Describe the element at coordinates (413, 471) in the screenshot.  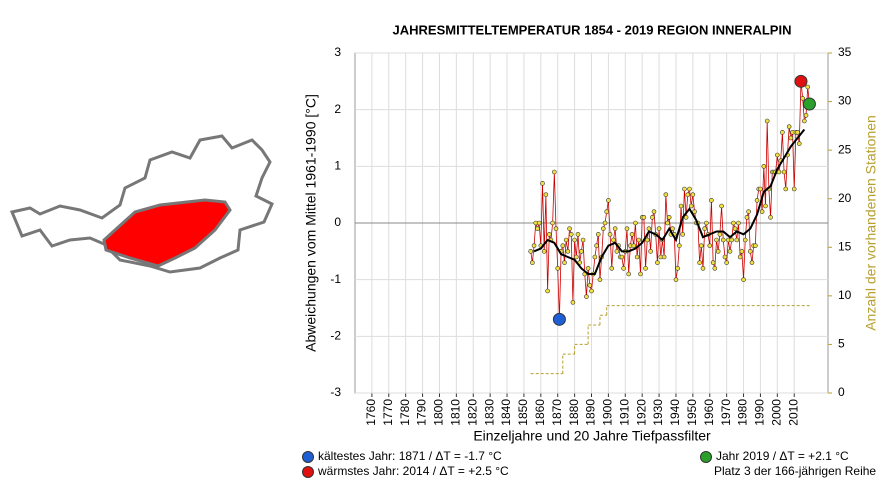
I see `legend-text: wärmstes Jahr: 2014 / ΔT = +2.5 °C` at that location.